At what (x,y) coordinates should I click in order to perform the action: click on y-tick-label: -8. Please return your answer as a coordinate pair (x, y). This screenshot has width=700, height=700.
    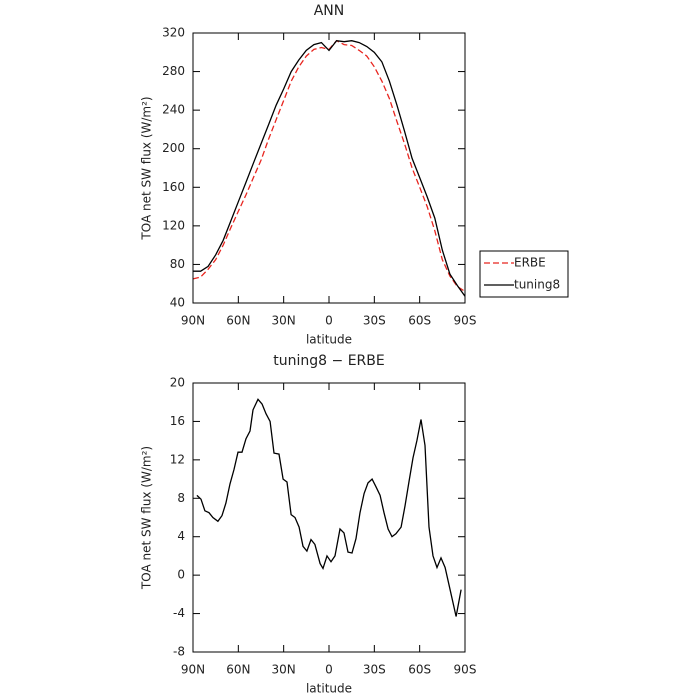
    Looking at the image, I should click on (179, 652).